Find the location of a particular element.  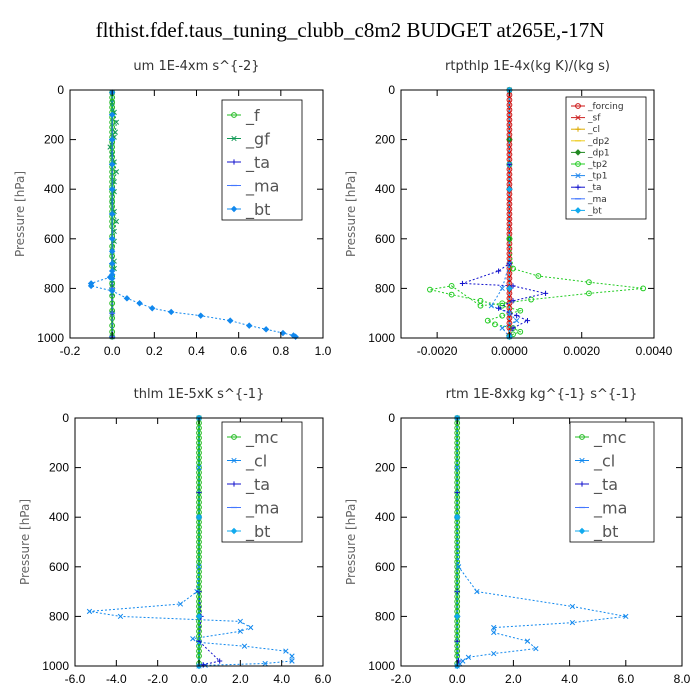

plot-frame is located at coordinates (527, 214).